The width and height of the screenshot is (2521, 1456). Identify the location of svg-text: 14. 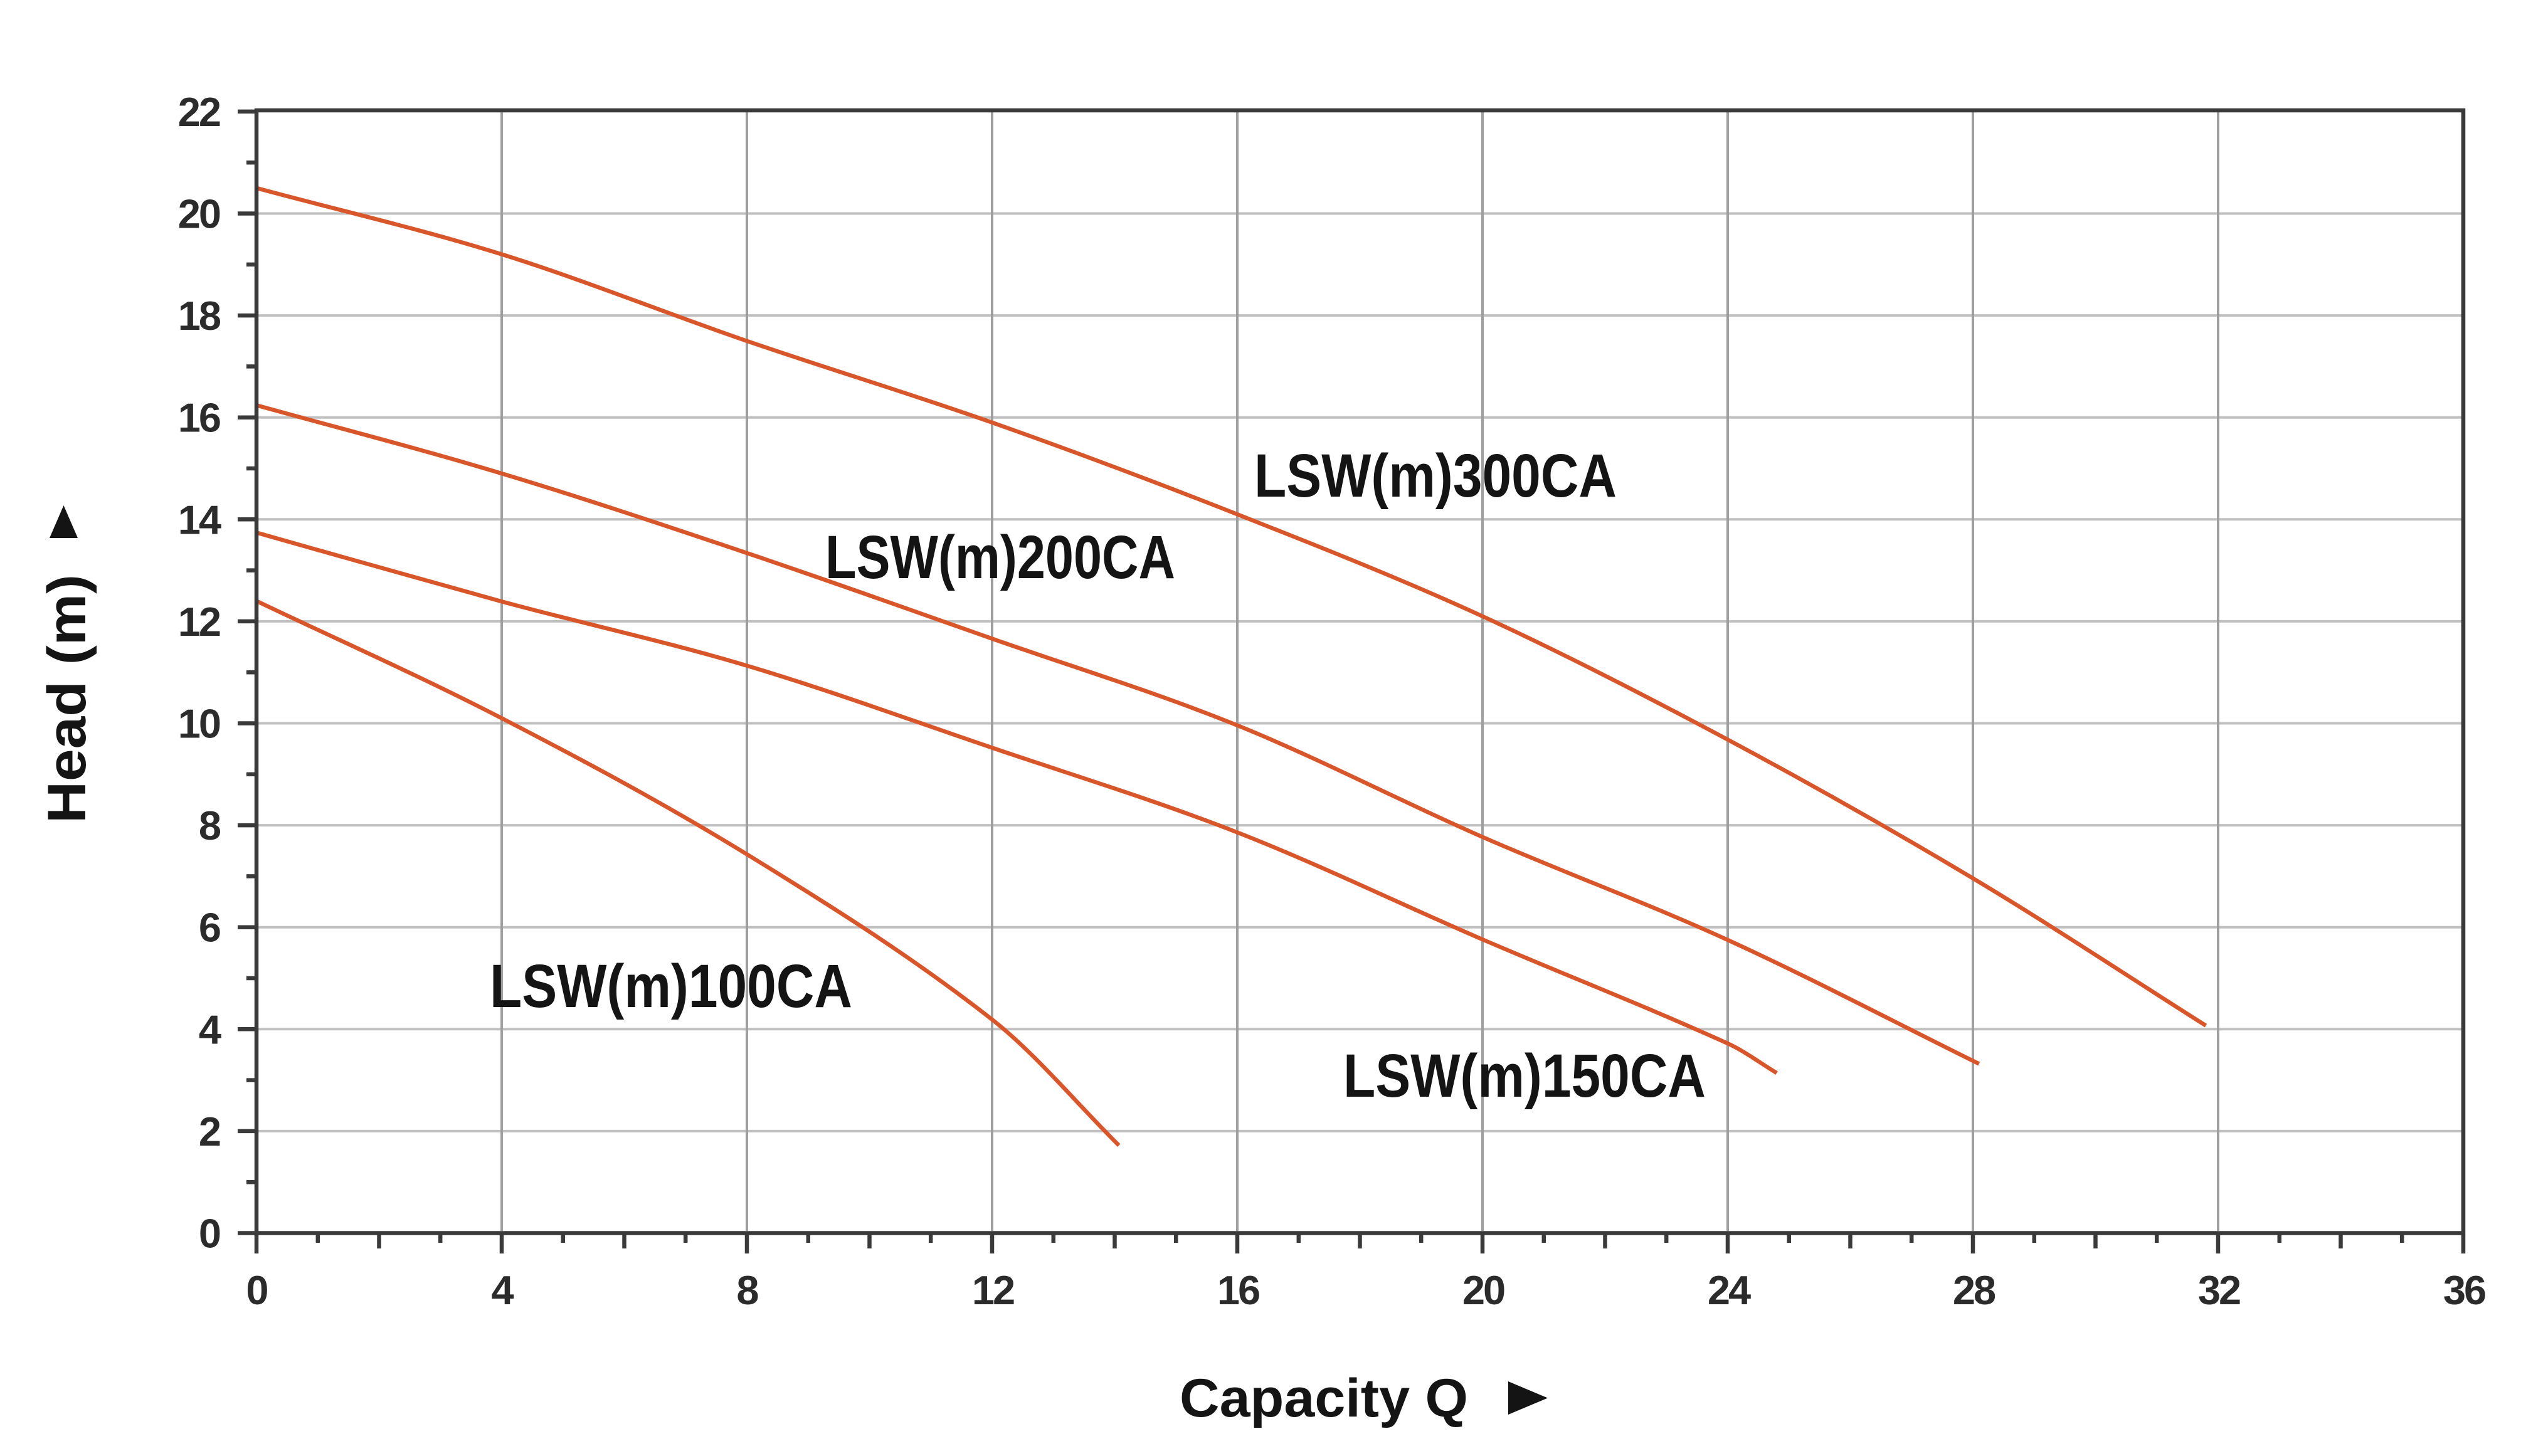
(199, 520).